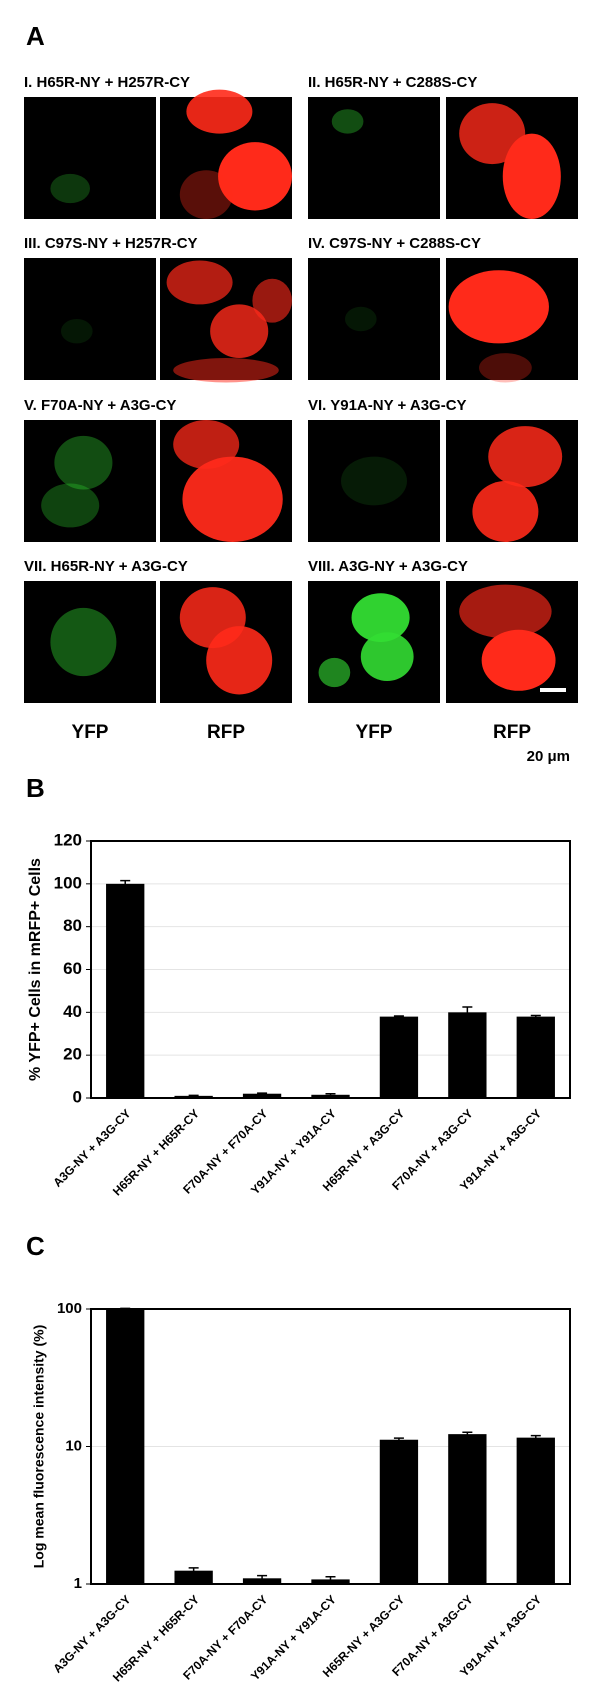 The image size is (600, 1707). Describe the element at coordinates (35, 36) in the screenshot. I see `panel-label: A` at that location.